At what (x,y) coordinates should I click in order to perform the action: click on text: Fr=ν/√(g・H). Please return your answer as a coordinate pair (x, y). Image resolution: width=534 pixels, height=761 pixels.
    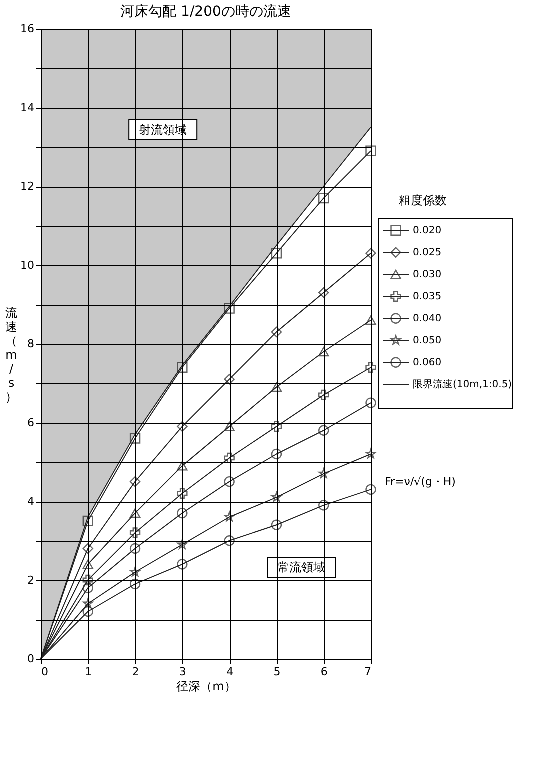
    Looking at the image, I should click on (420, 482).